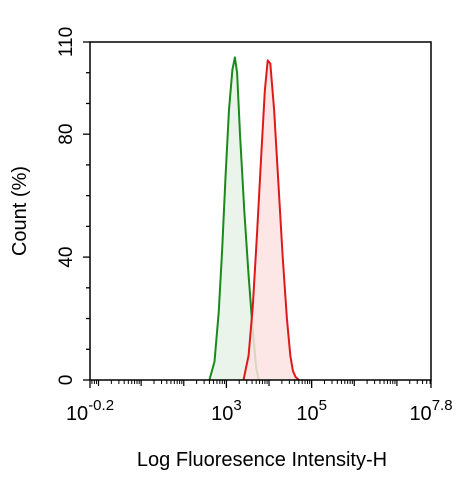 Image resolution: width=476 pixels, height=479 pixels. I want to click on series-layer, so click(254, 218).